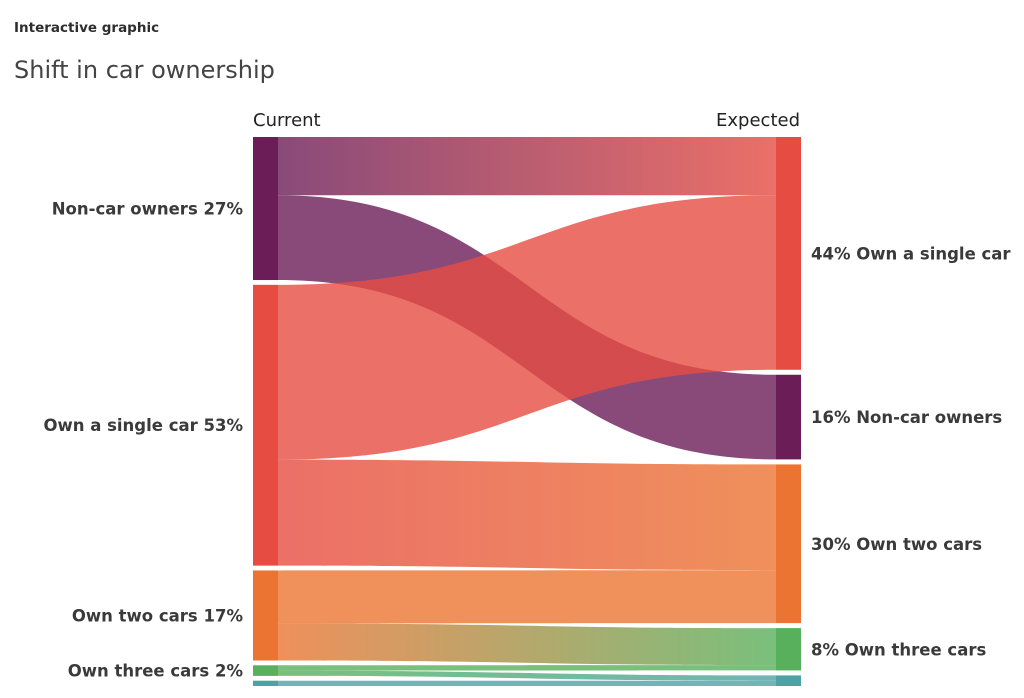 This screenshot has width=1024, height=698. Describe the element at coordinates (527, 683) in the screenshot. I see `flow-other-to-other` at that location.